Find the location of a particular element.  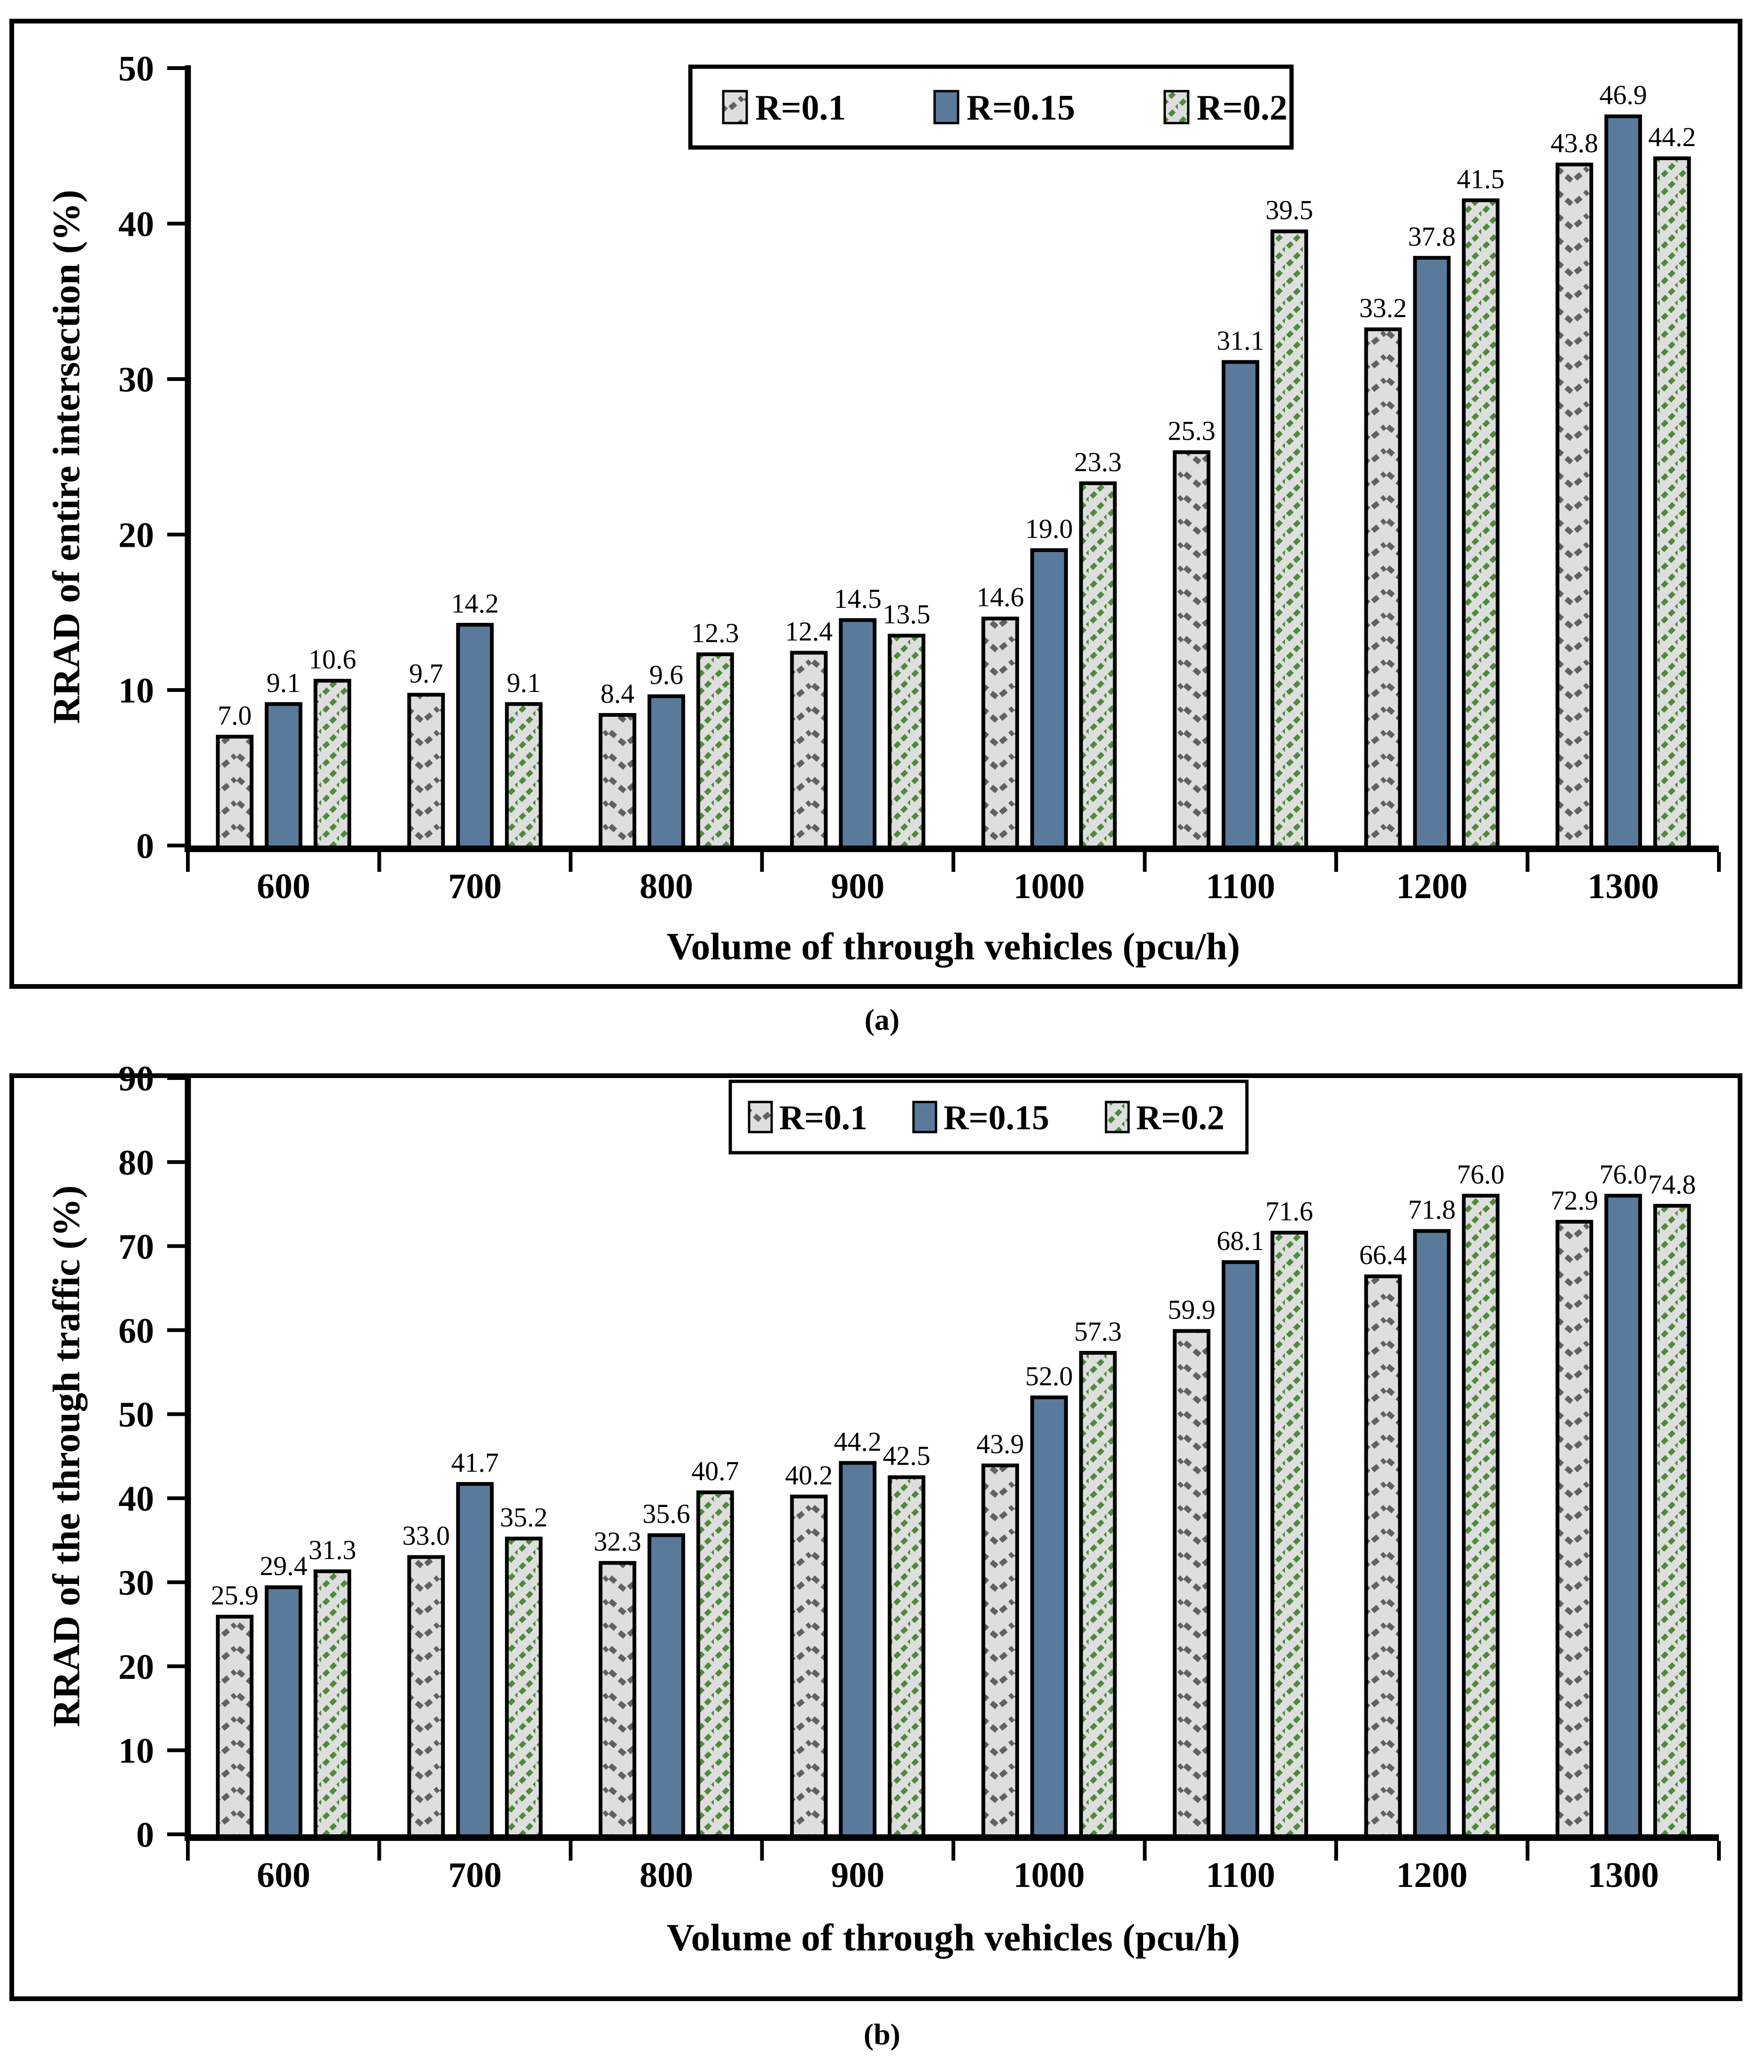

y-tick-label: 80 is located at coordinates (136, 1162).